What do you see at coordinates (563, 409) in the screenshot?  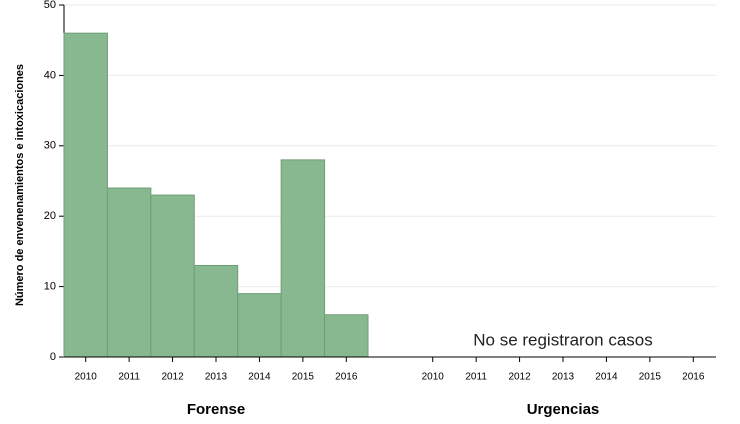 I see `panel-title: Urgencias` at bounding box center [563, 409].